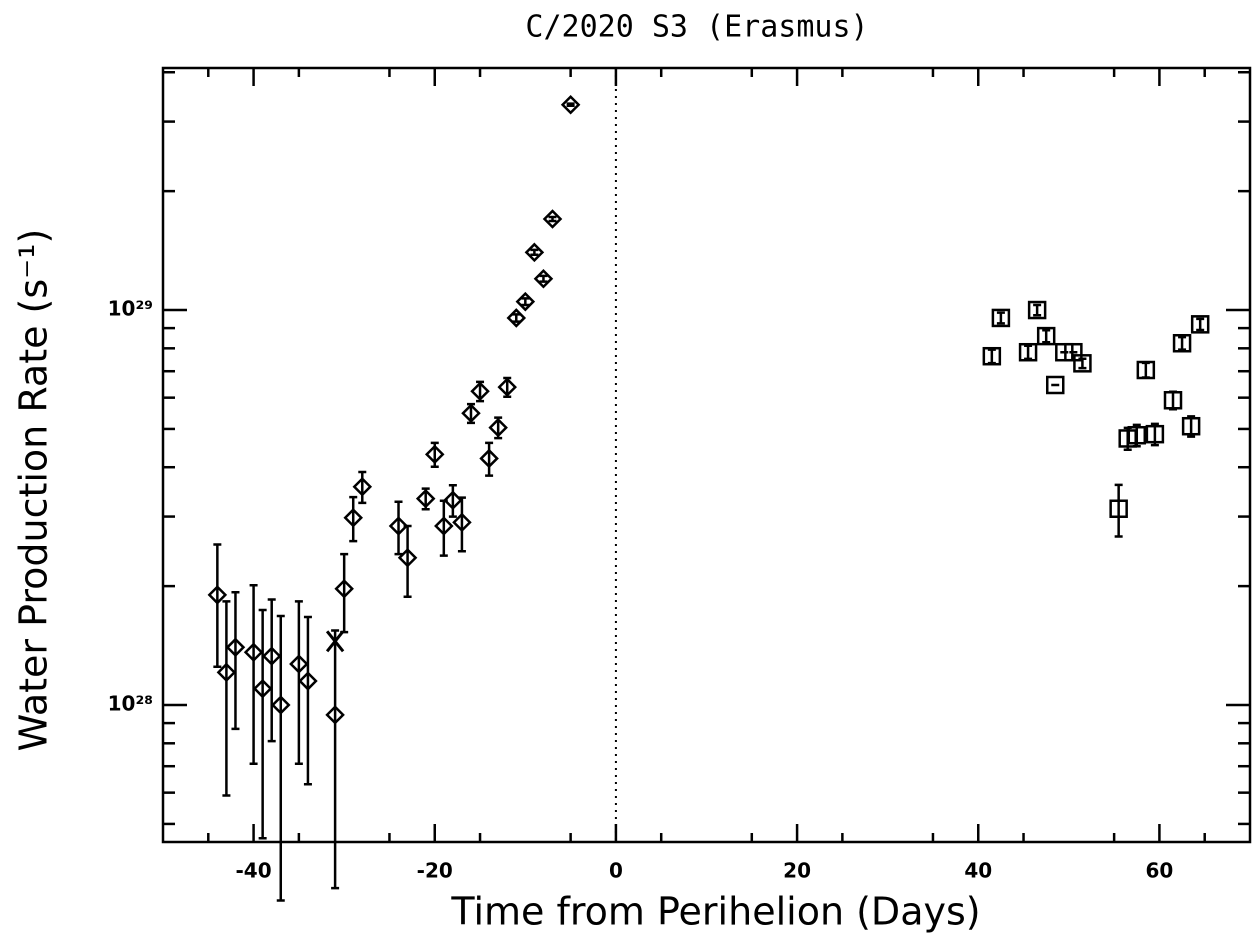 The image size is (1253, 947). I want to click on y-tick-label: 10²⁸, so click(130, 704).